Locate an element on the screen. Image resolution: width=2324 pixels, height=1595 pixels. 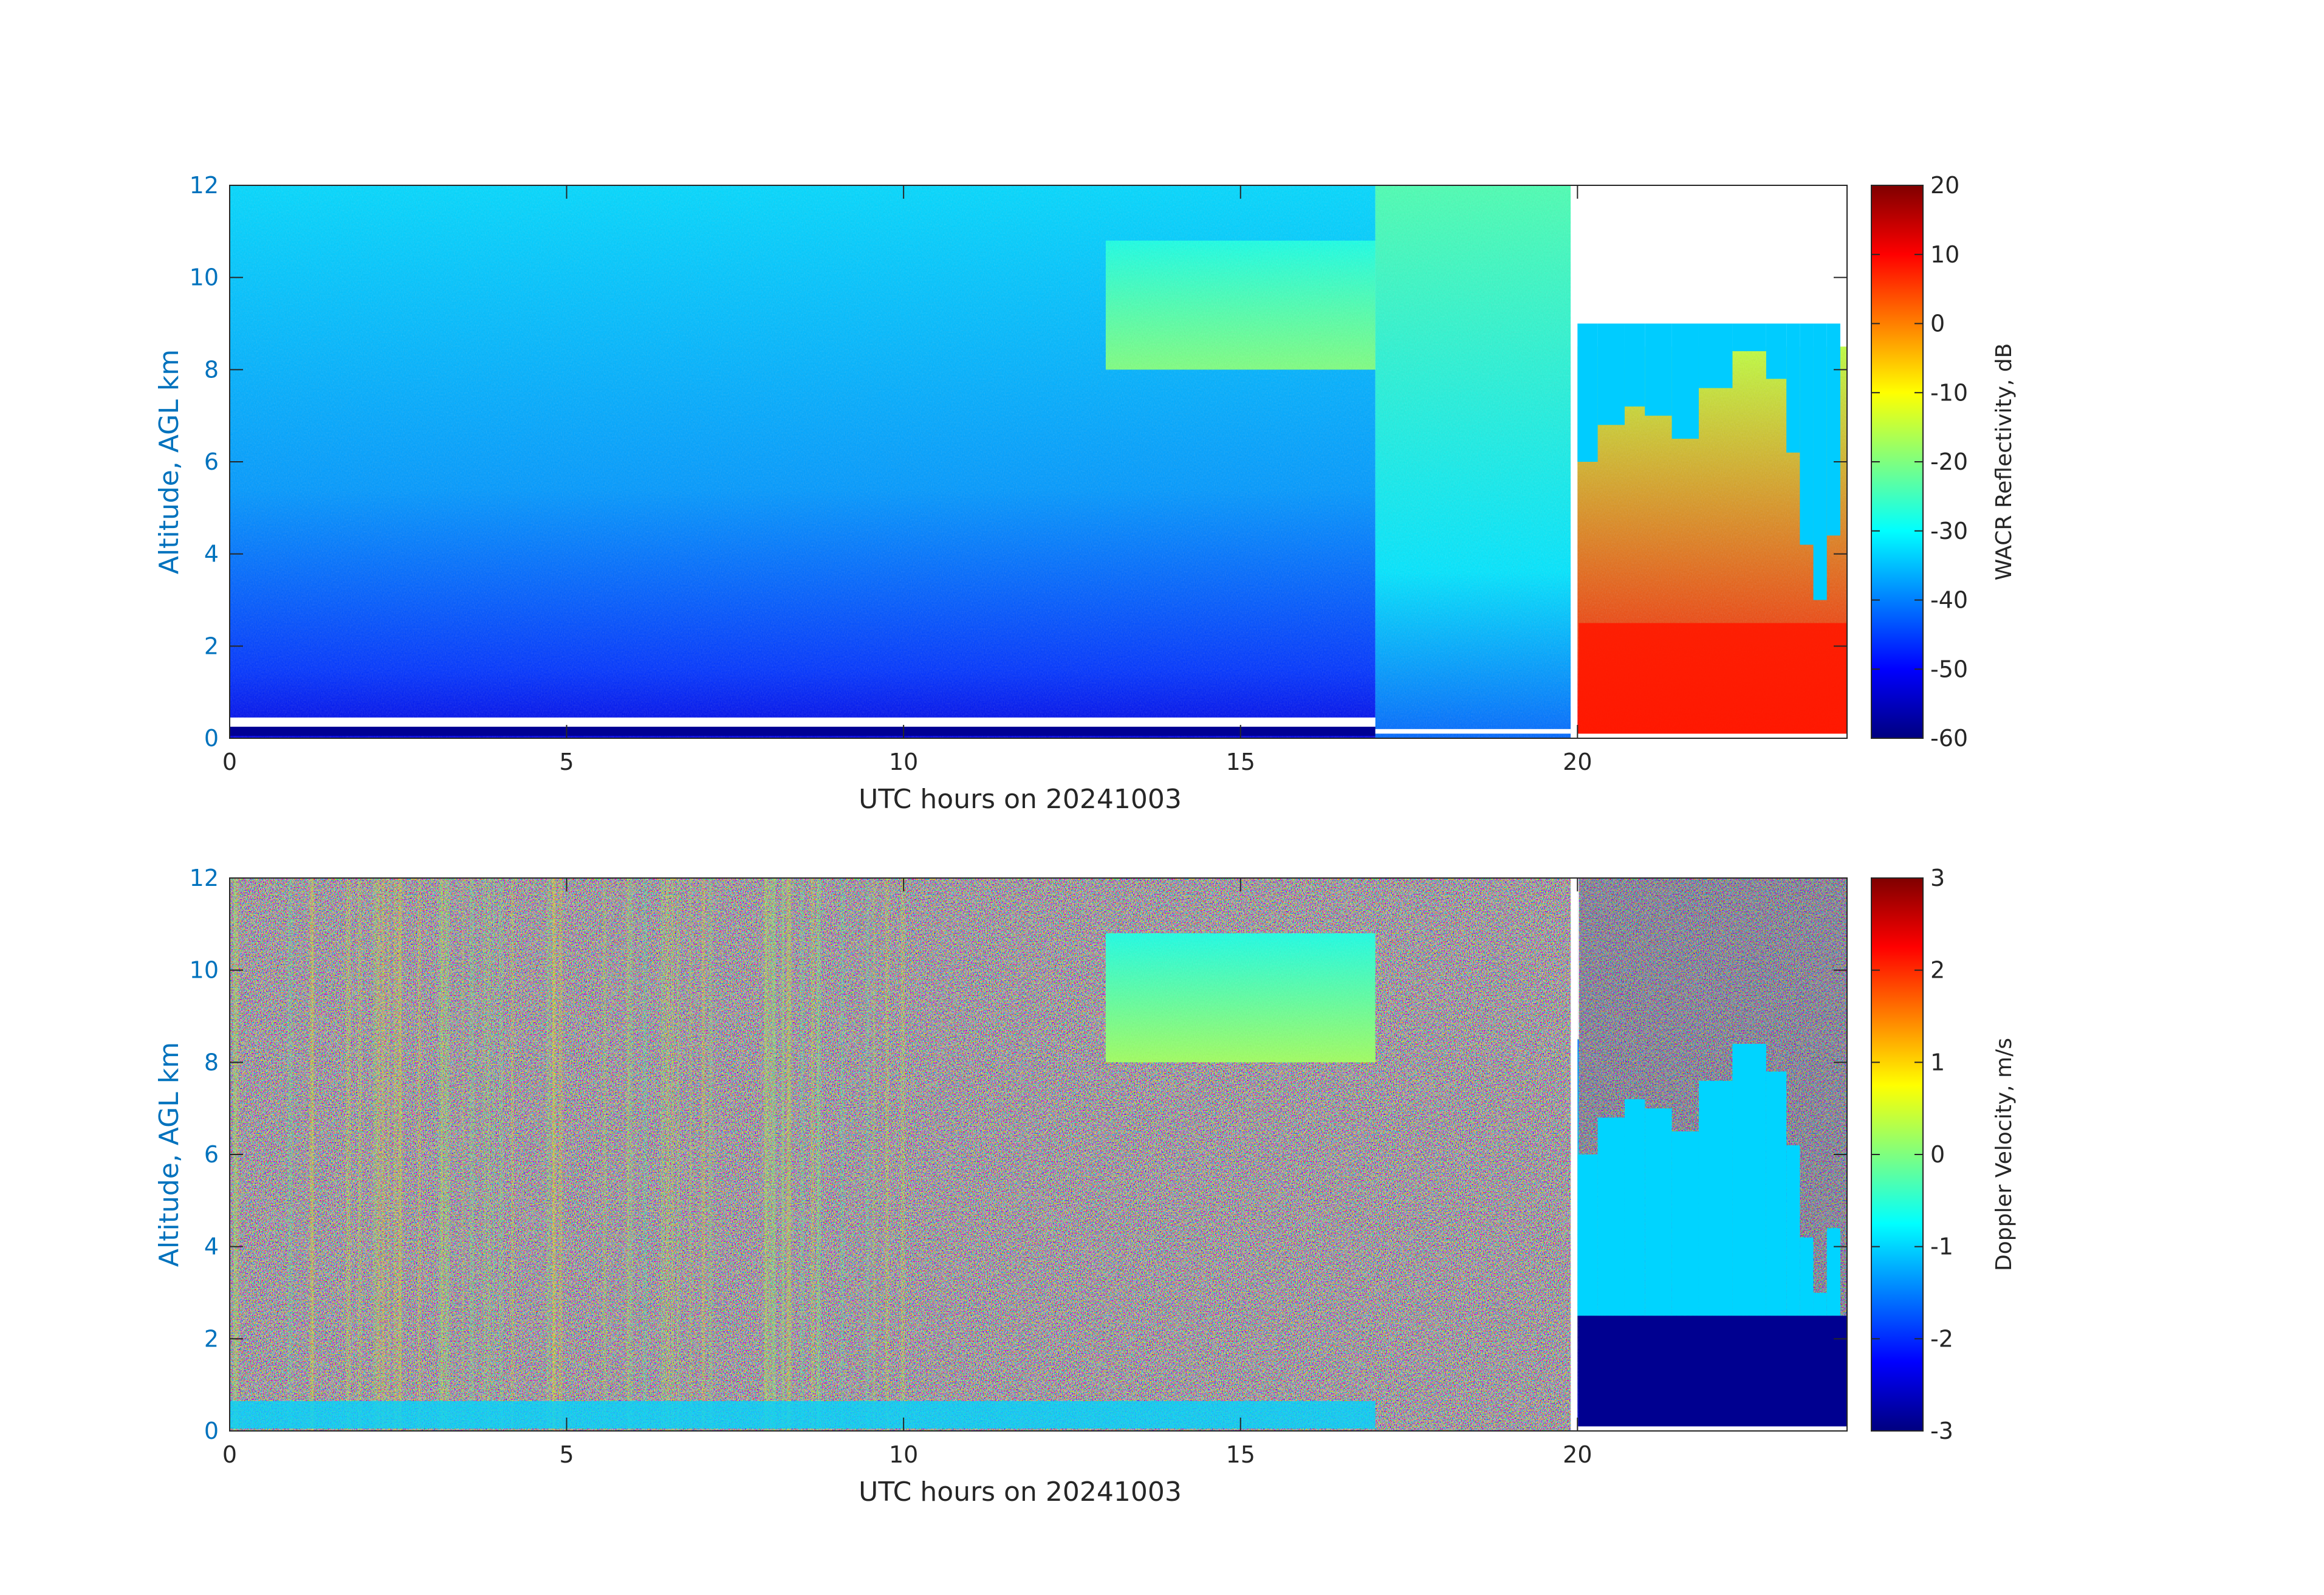
surface-clutter is located at coordinates (803, 722).